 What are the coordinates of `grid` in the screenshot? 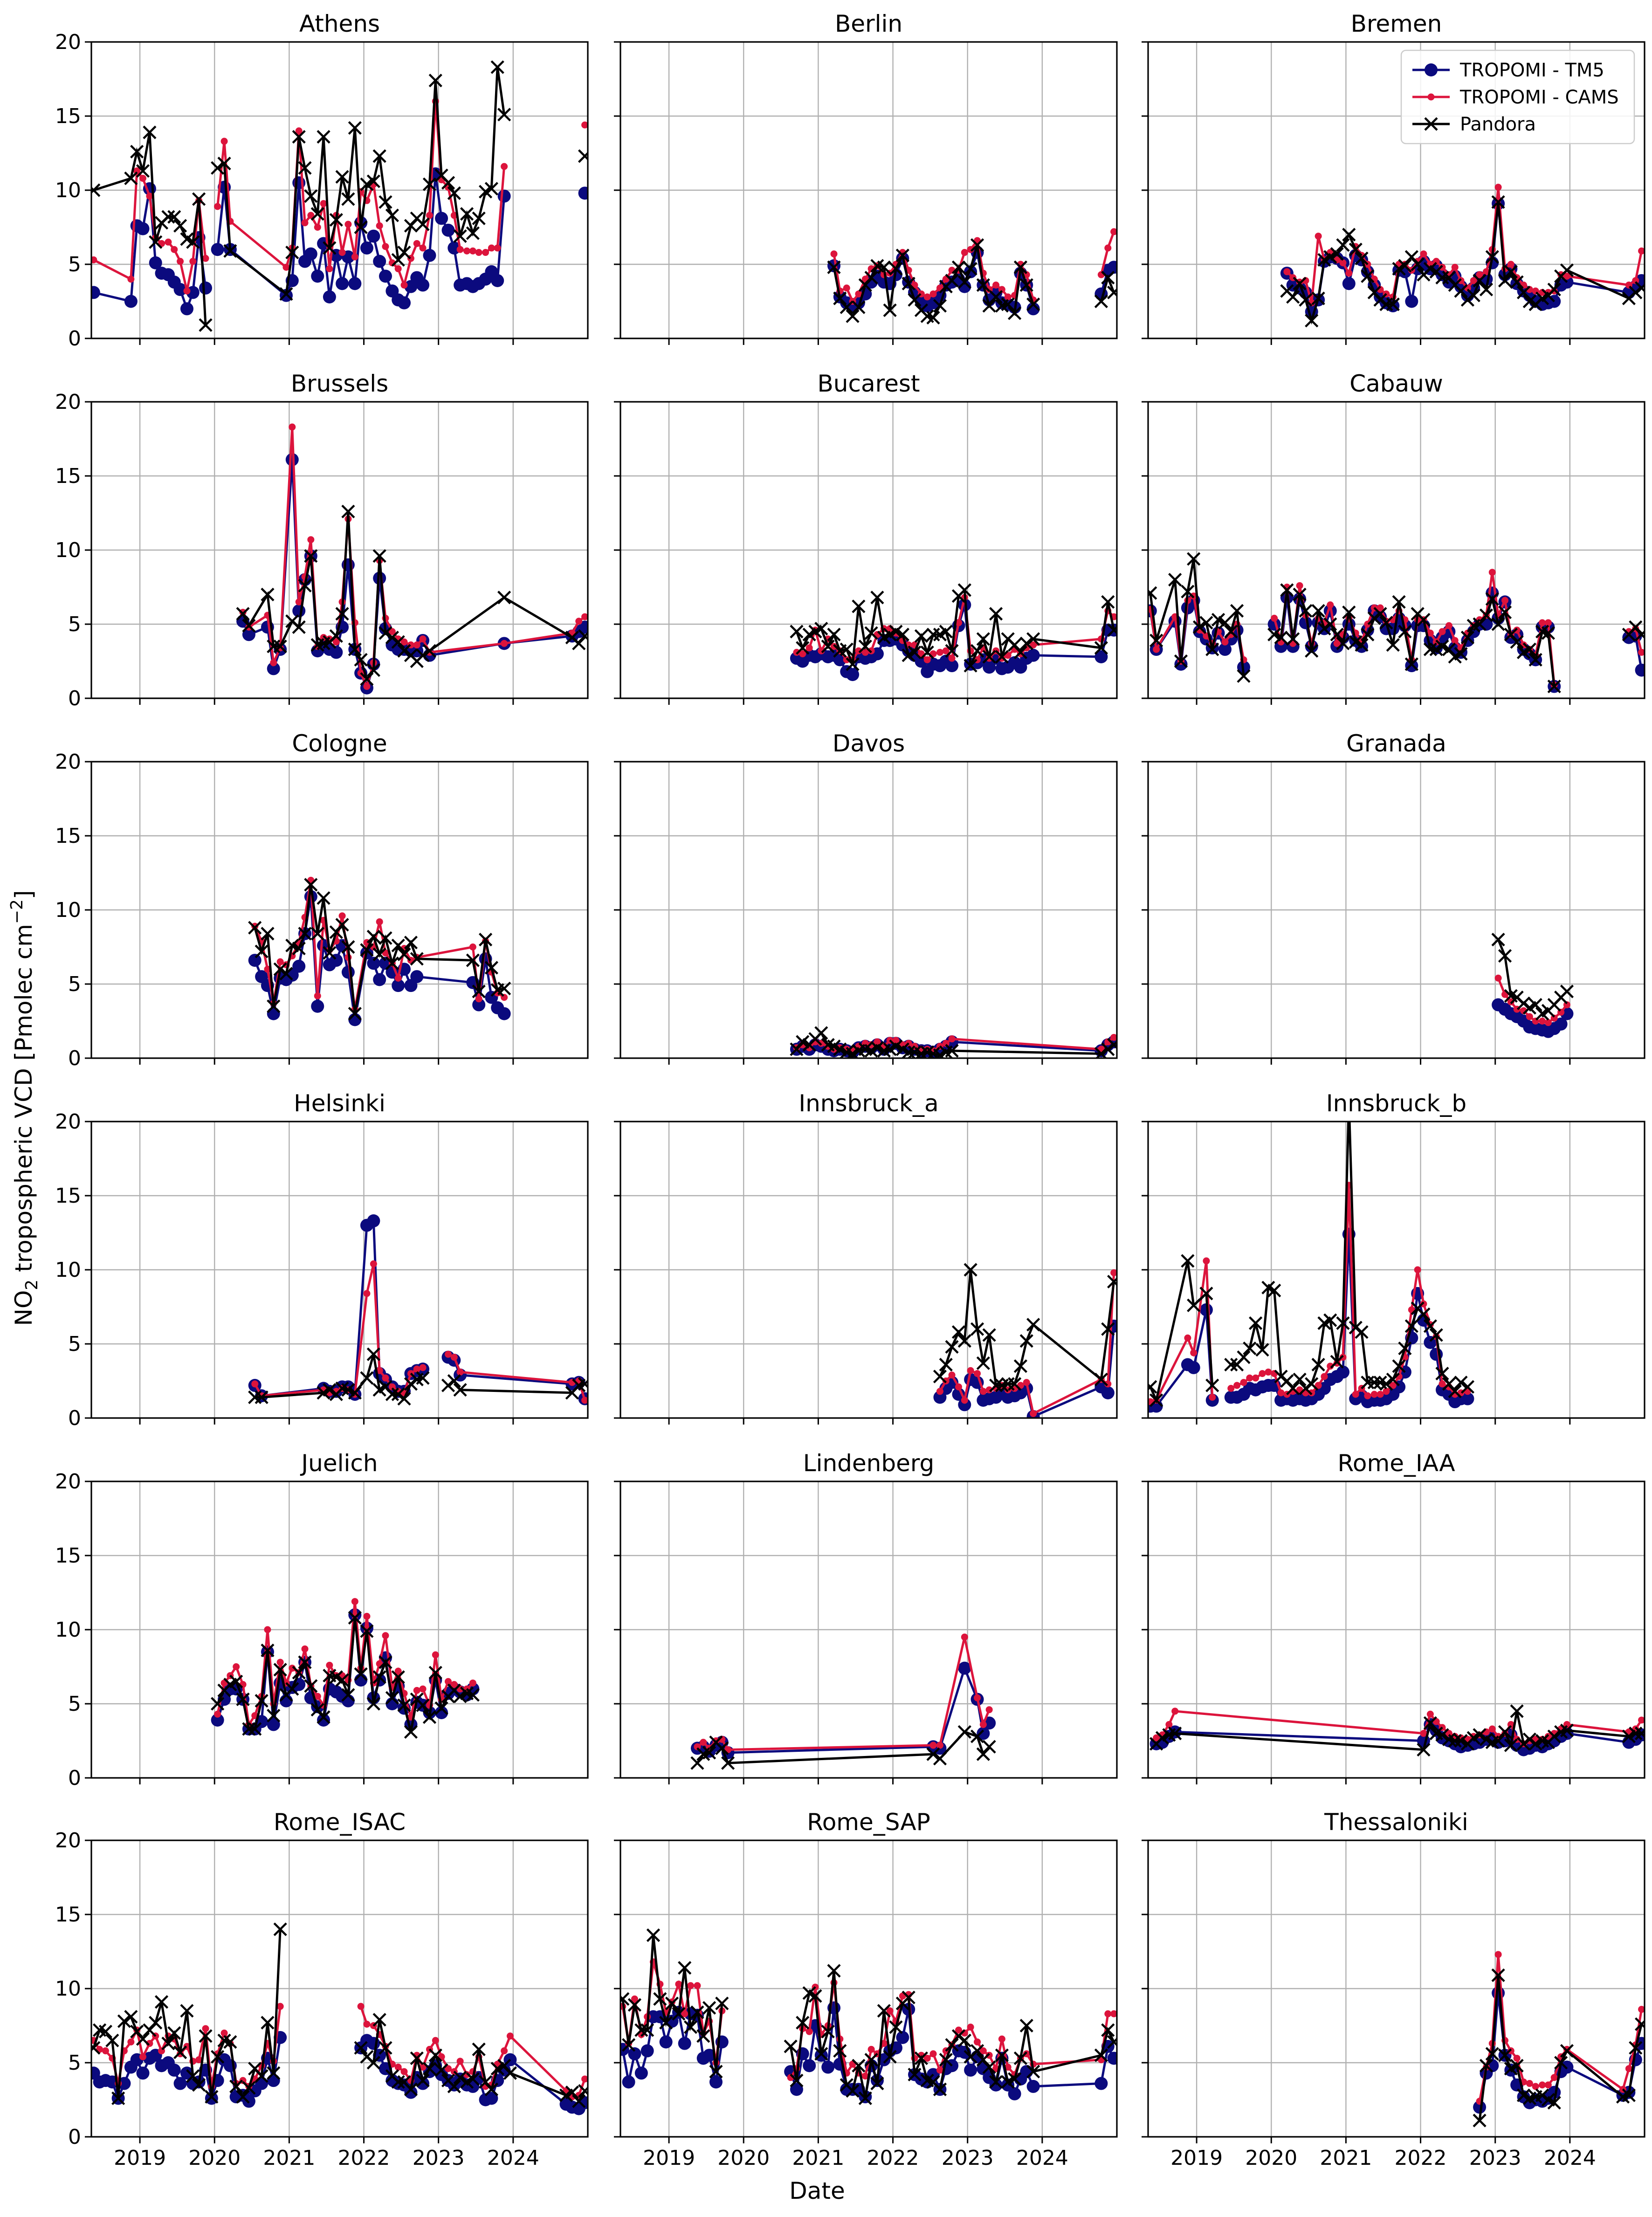 It's located at (339, 1270).